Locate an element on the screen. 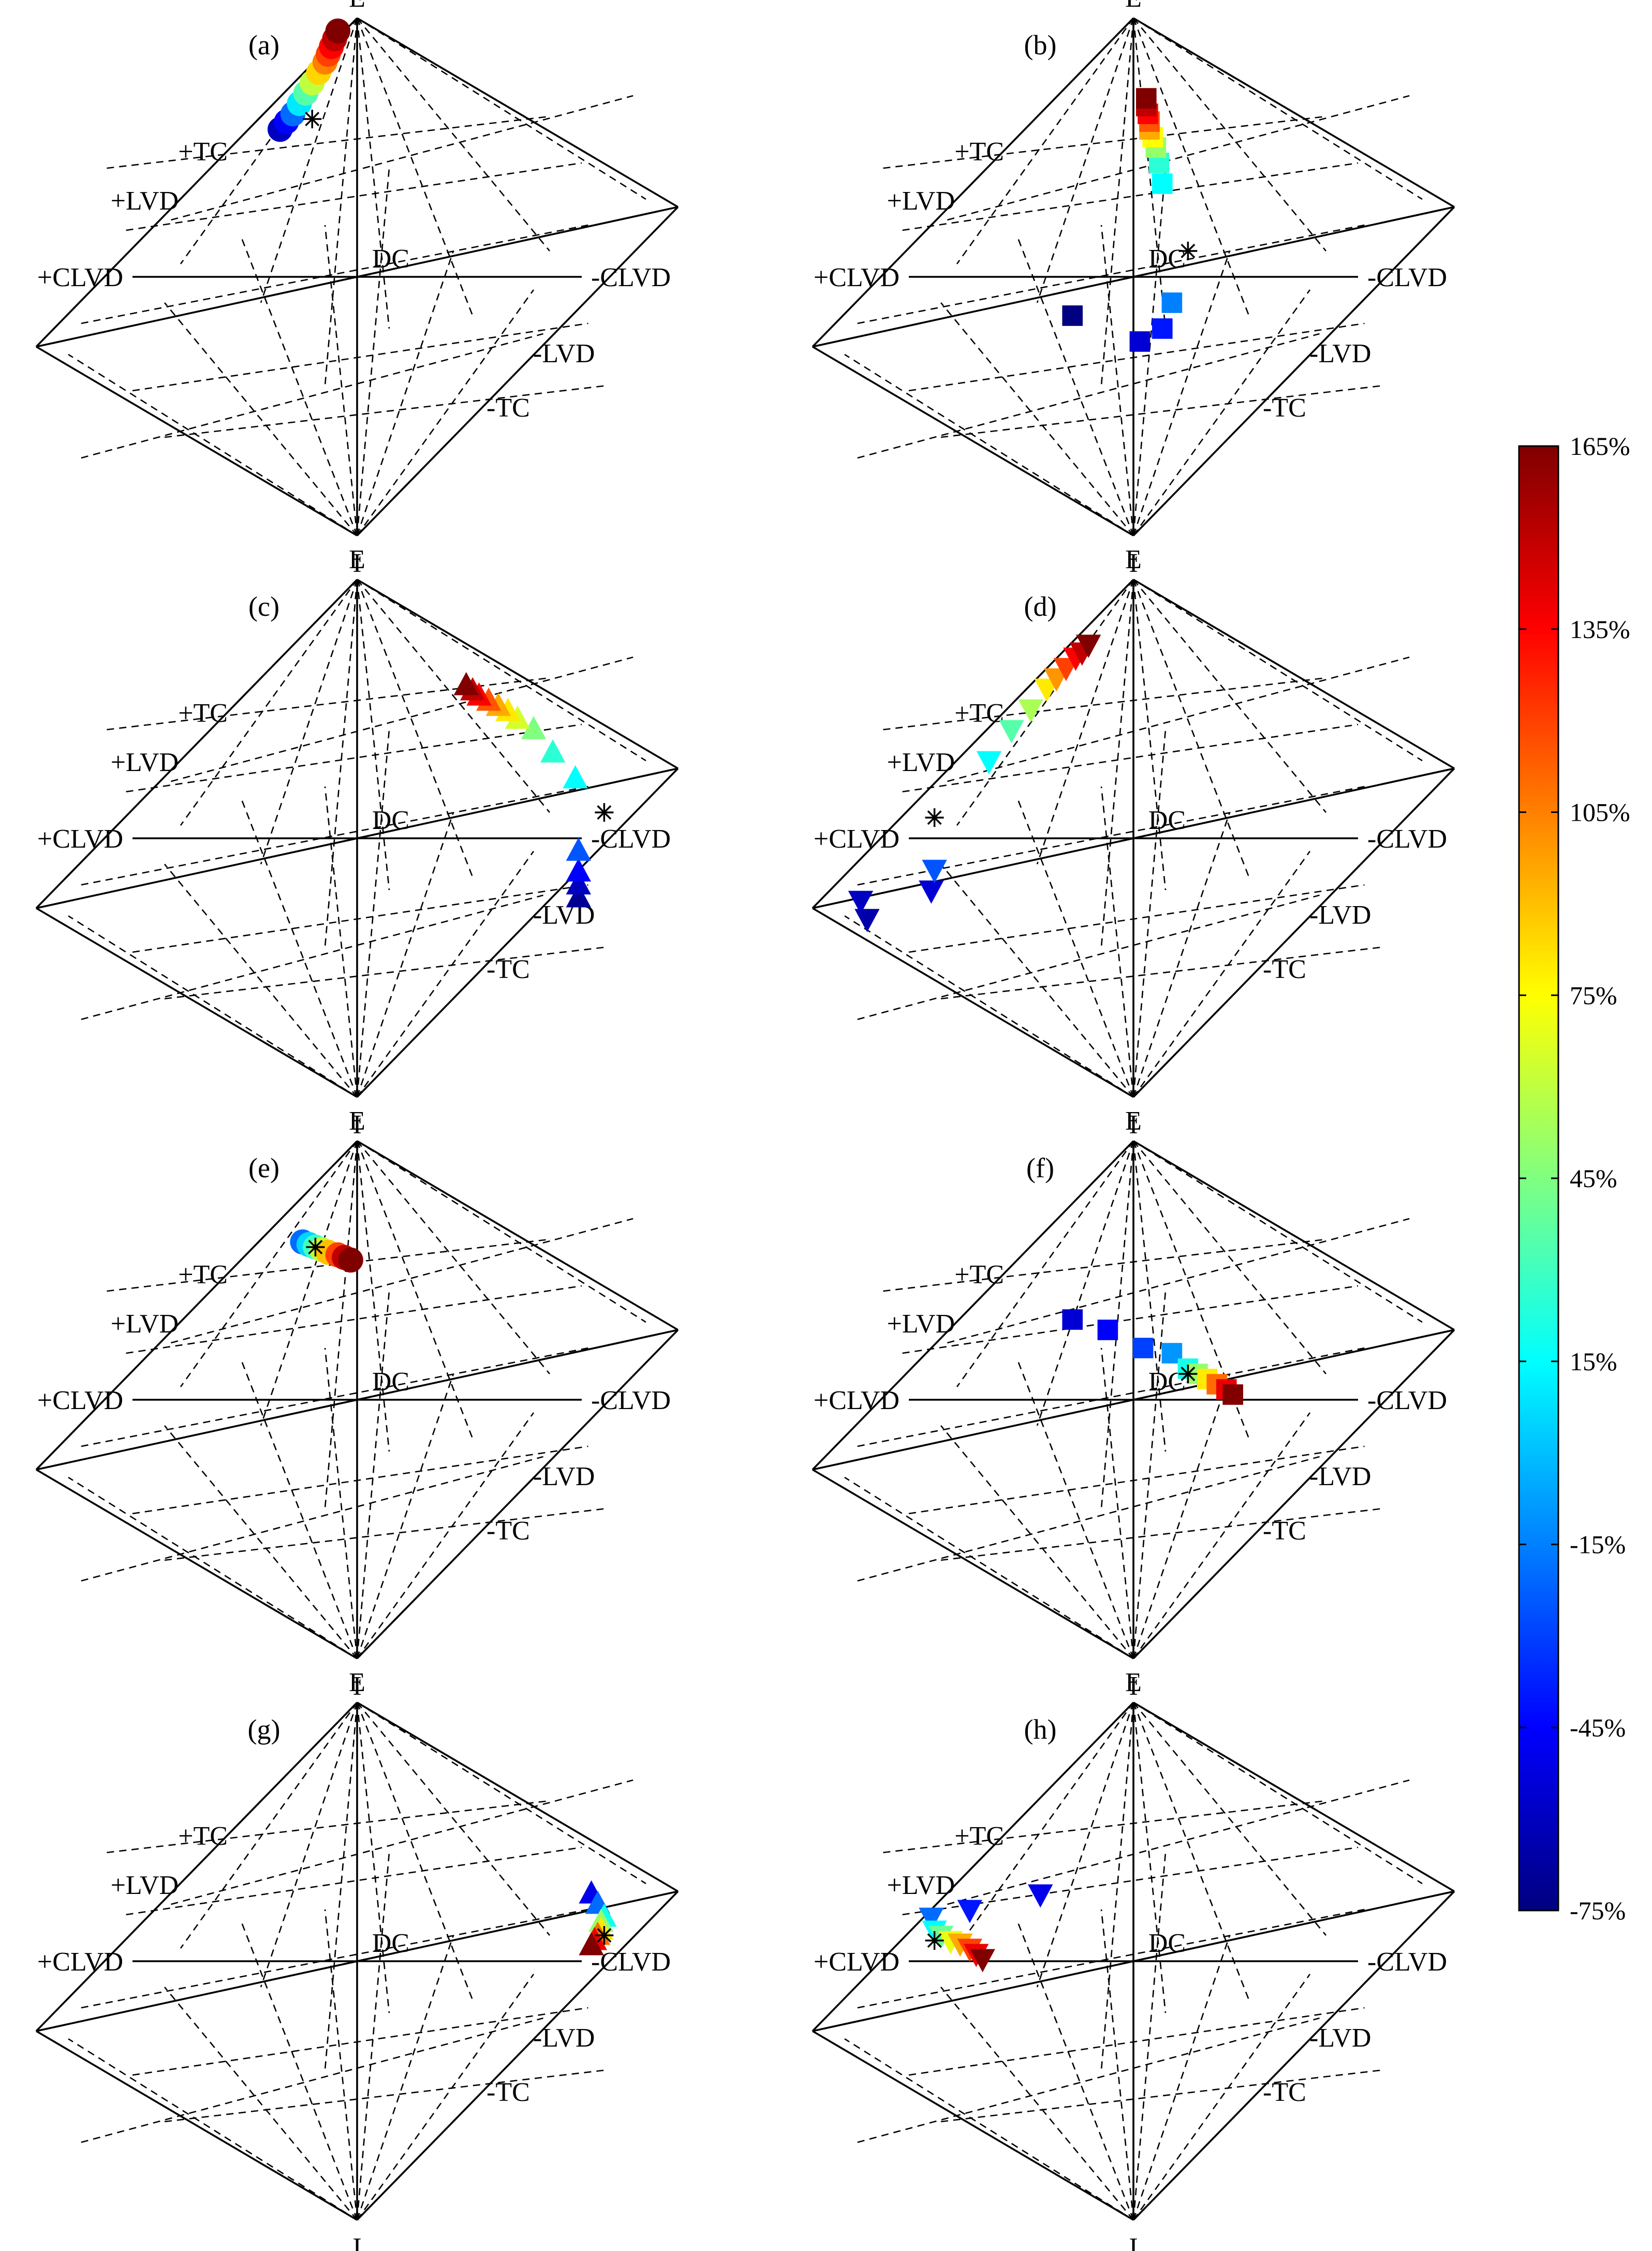 The height and width of the screenshot is (2251, 1652). colorbar-tick-label: -15% is located at coordinates (1598, 1544).